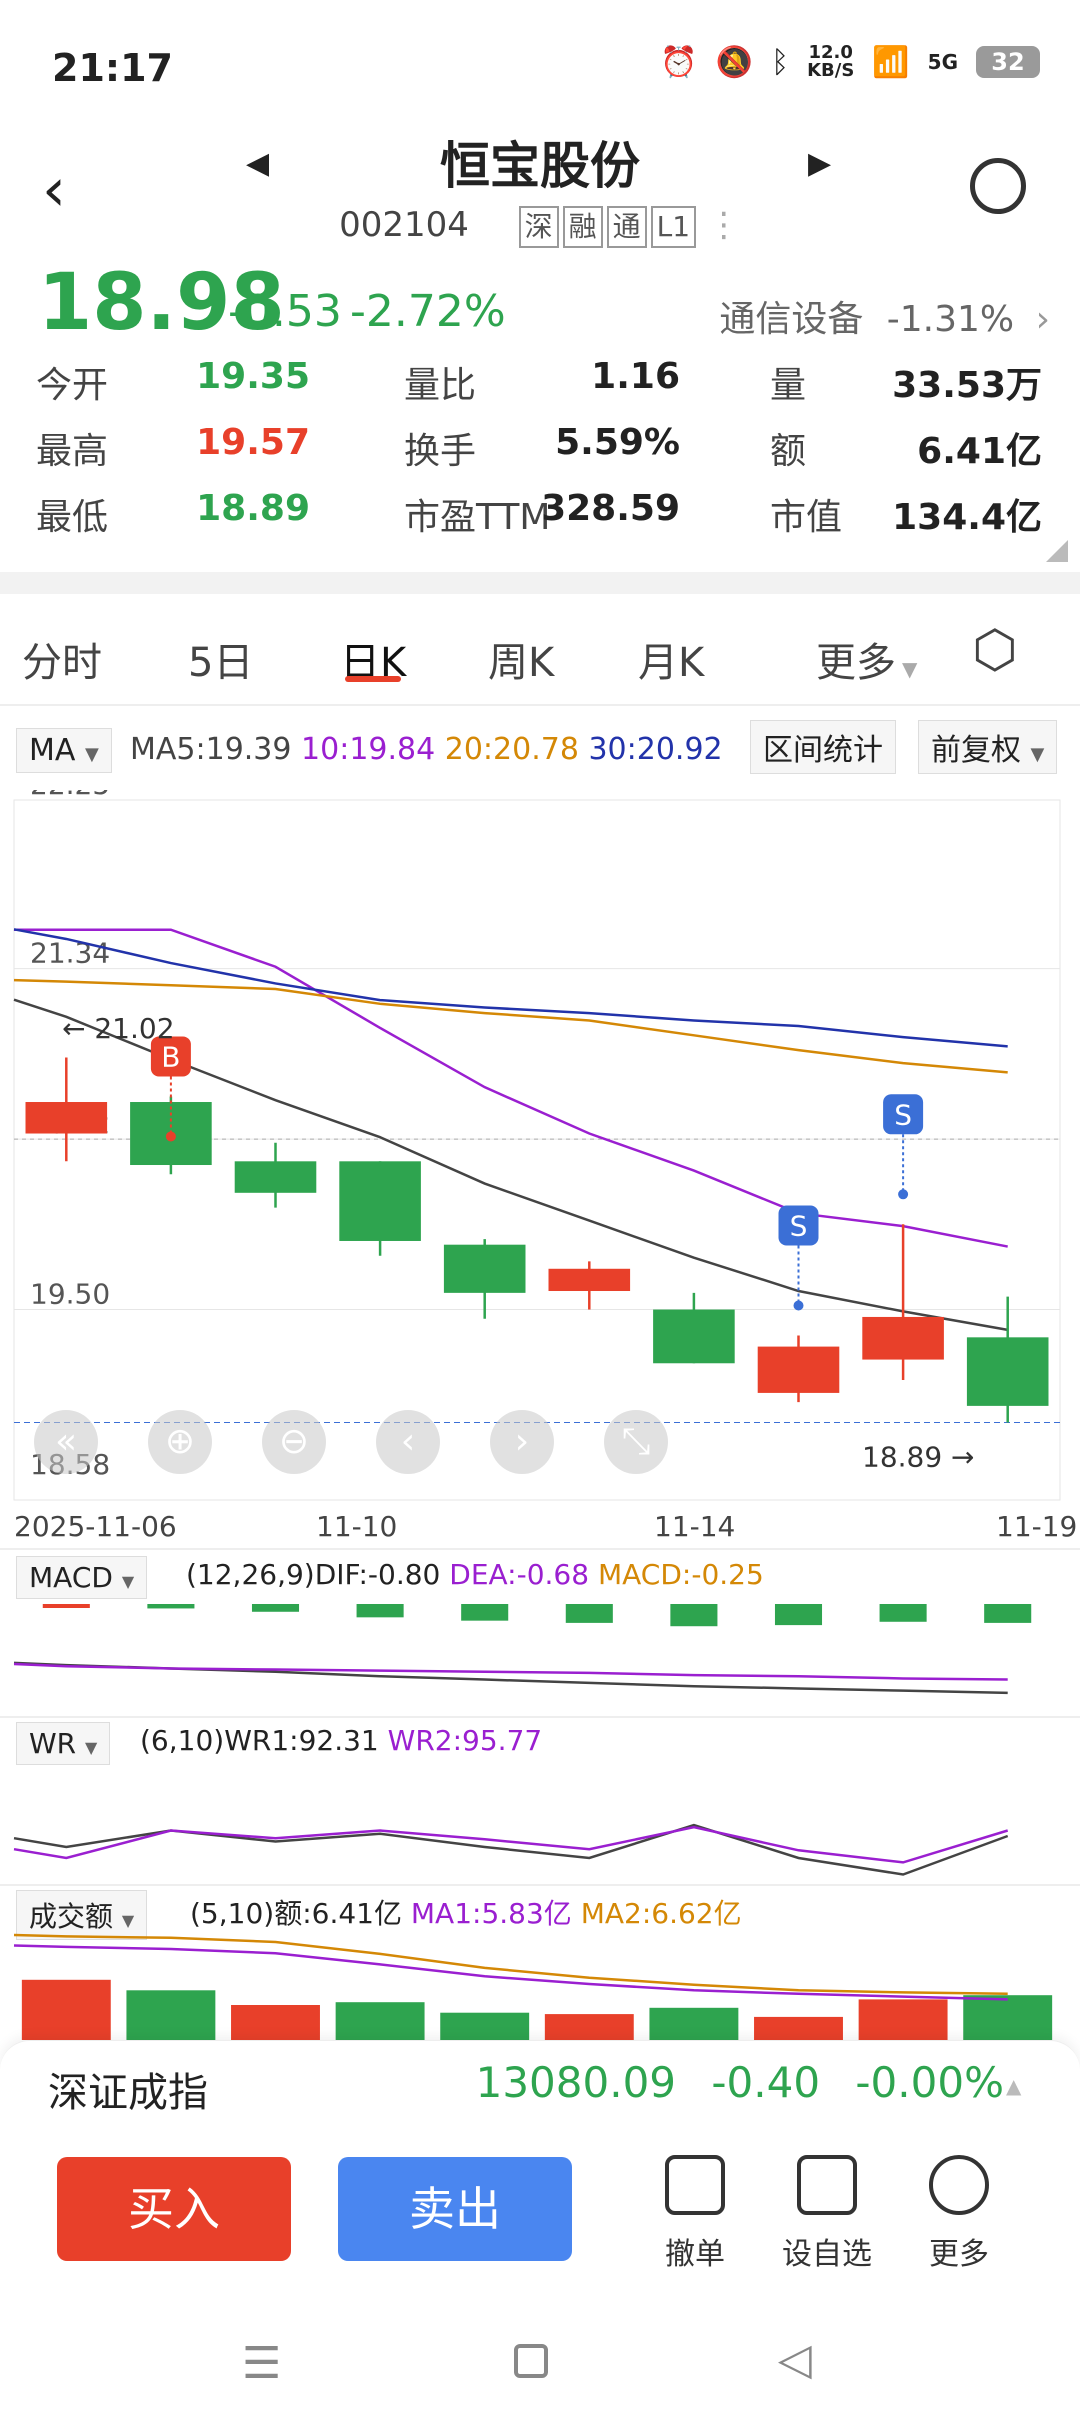 Image resolution: width=1080 pixels, height=2412 pixels. I want to click on back-nav-icon: ◁, so click(795, 2359).